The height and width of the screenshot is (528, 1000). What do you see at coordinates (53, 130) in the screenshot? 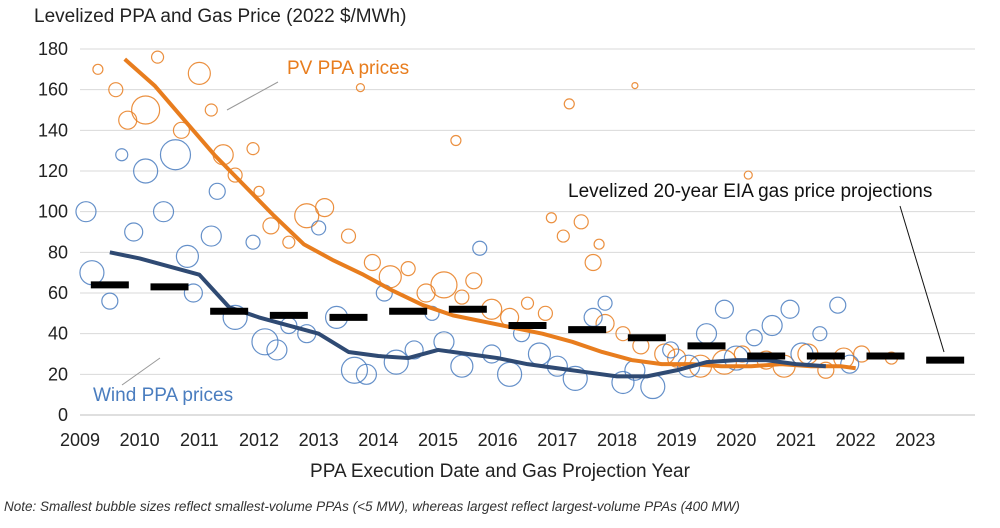
I see `y-tick-label: 140` at bounding box center [53, 130].